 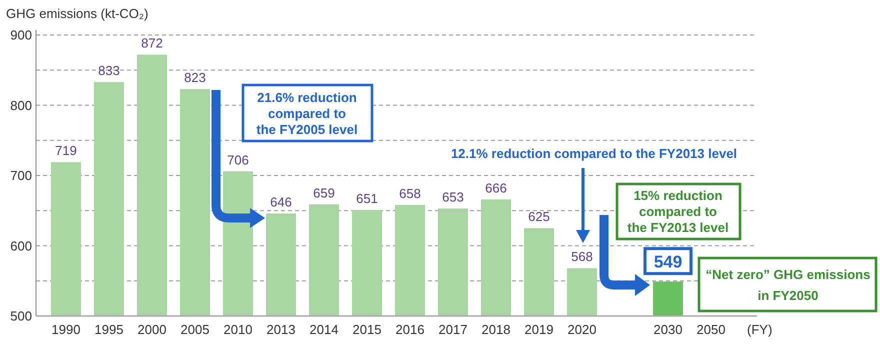 I want to click on data-label: 823, so click(x=195, y=78).